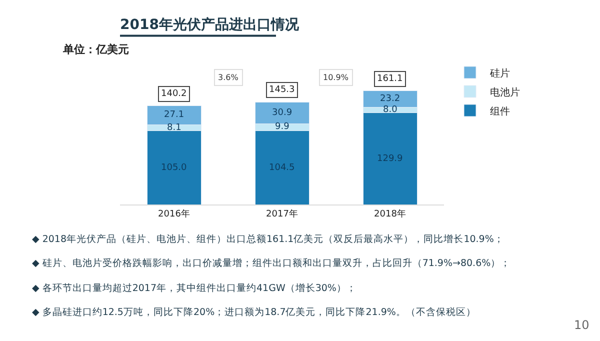  I want to click on text: 3.6%, so click(228, 77).